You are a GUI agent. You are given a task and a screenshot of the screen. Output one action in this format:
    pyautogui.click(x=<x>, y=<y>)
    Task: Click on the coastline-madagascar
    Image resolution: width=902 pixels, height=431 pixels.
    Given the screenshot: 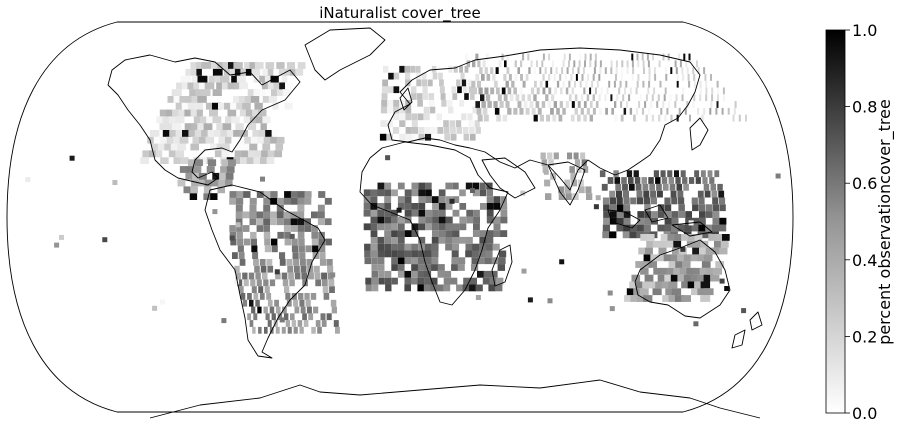 What is the action you would take?
    pyautogui.click(x=502, y=265)
    